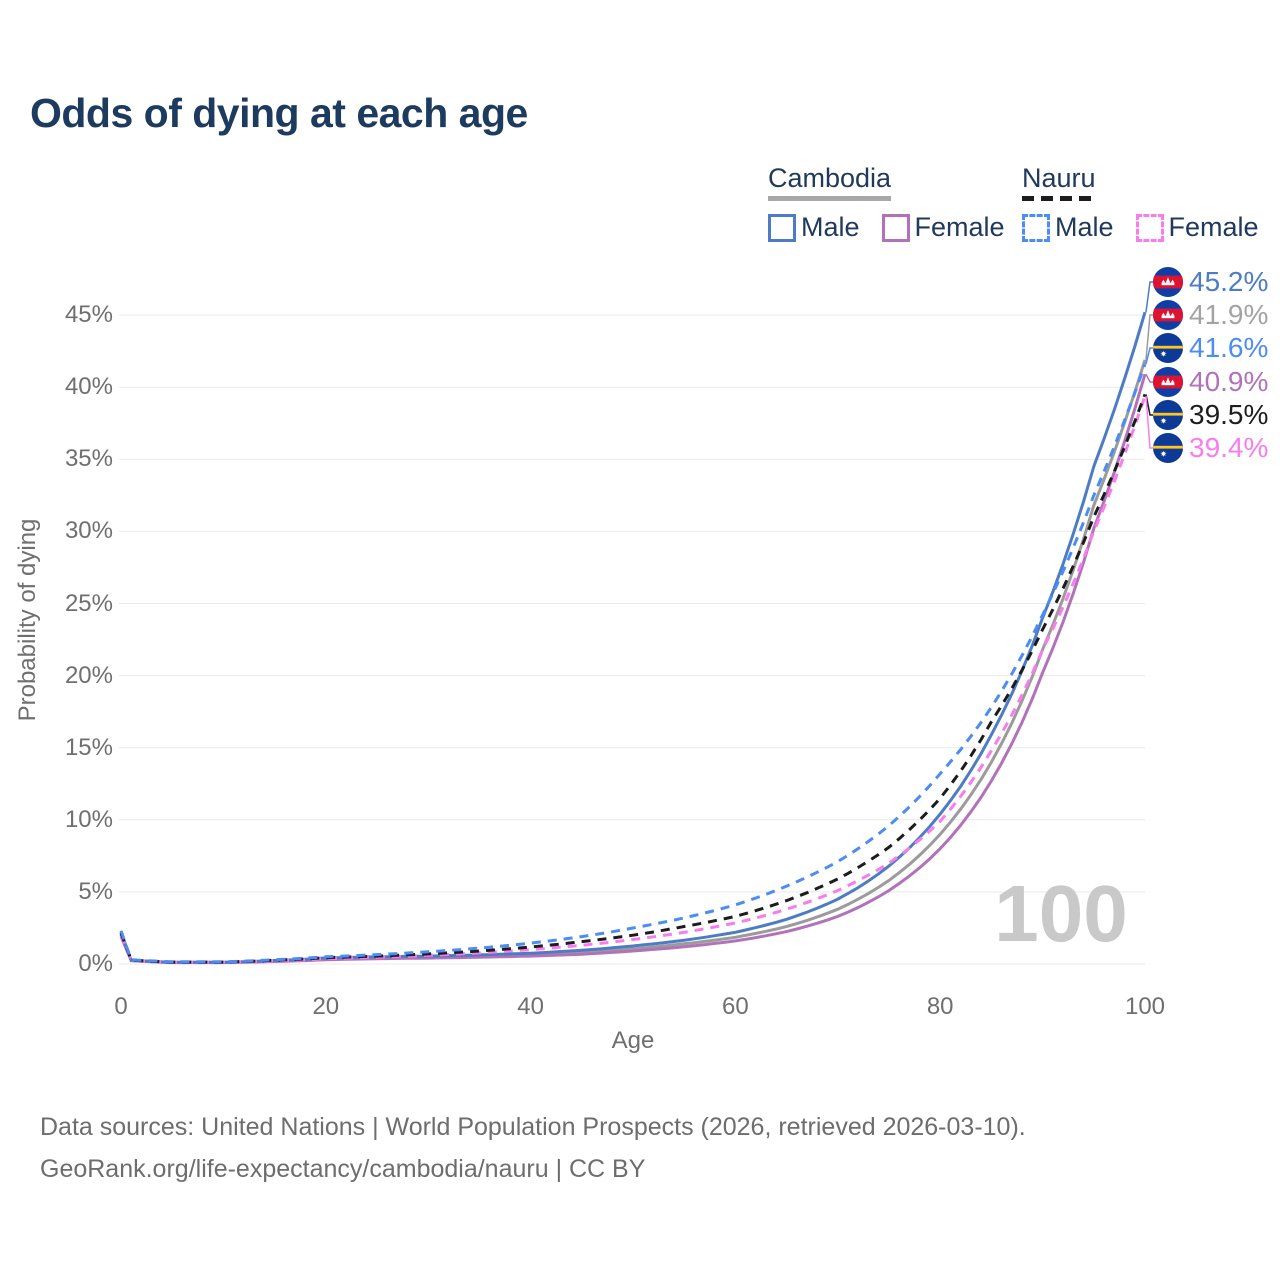 The width and height of the screenshot is (1280, 1280). I want to click on y-tick-label: 0%, so click(95, 963).